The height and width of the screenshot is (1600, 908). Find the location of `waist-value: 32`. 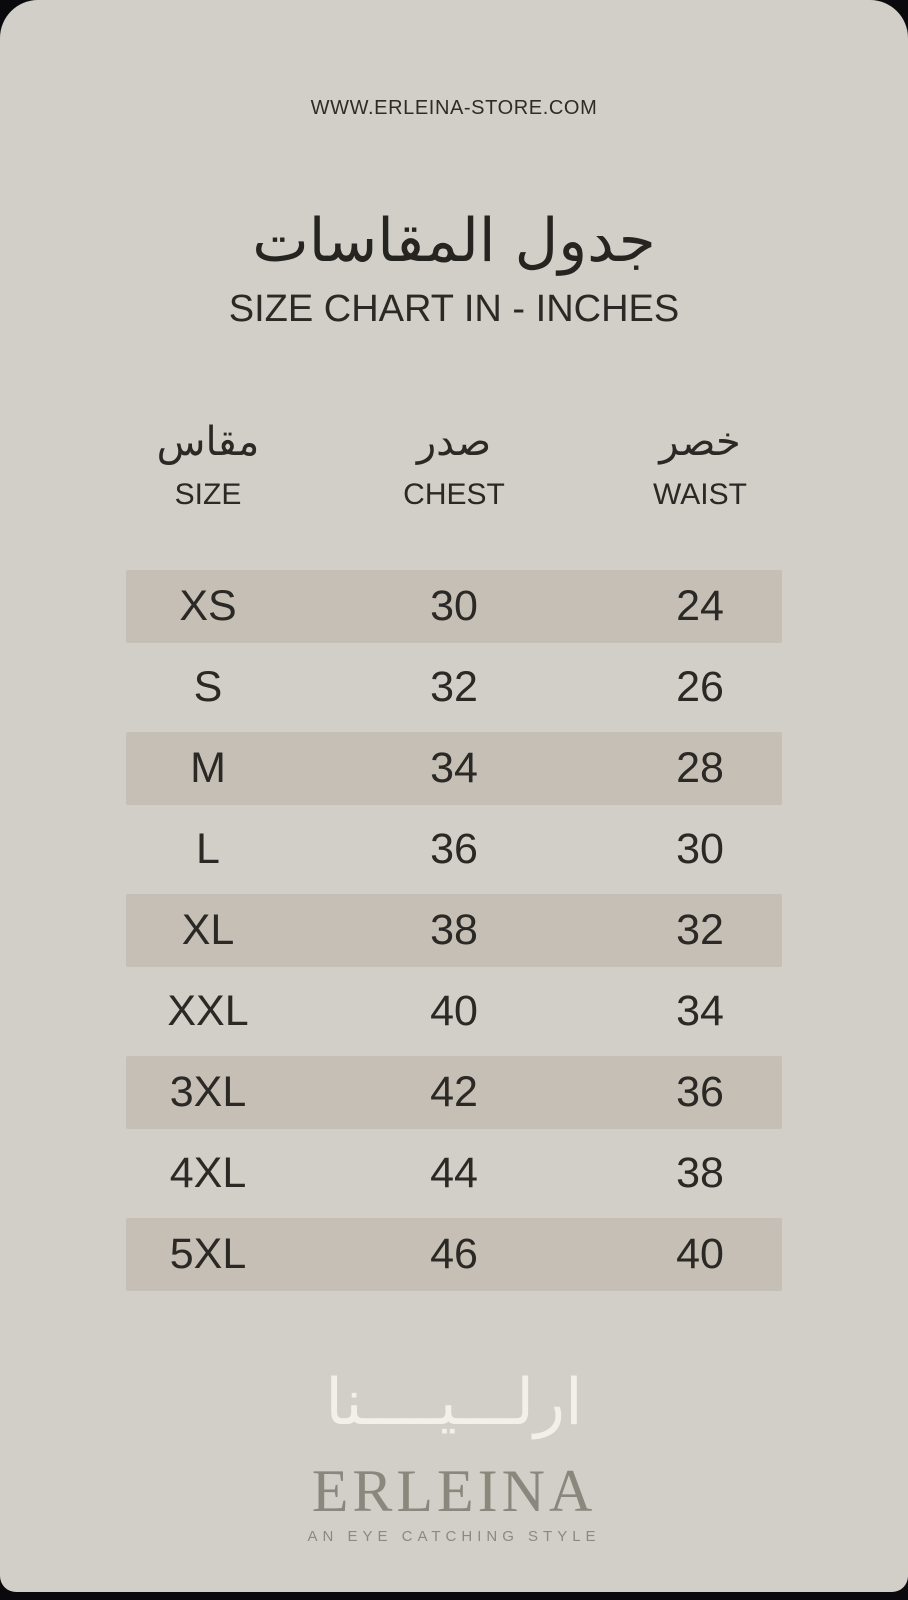

waist-value: 32 is located at coordinates (700, 930).